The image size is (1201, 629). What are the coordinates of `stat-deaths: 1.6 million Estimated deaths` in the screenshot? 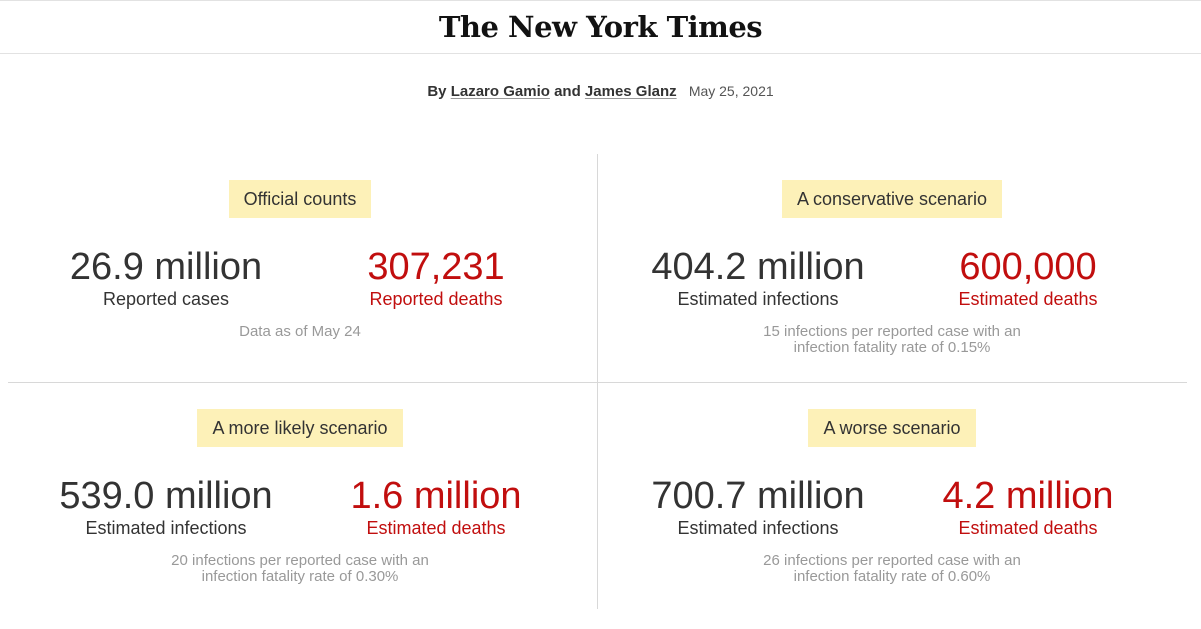 It's located at (436, 507).